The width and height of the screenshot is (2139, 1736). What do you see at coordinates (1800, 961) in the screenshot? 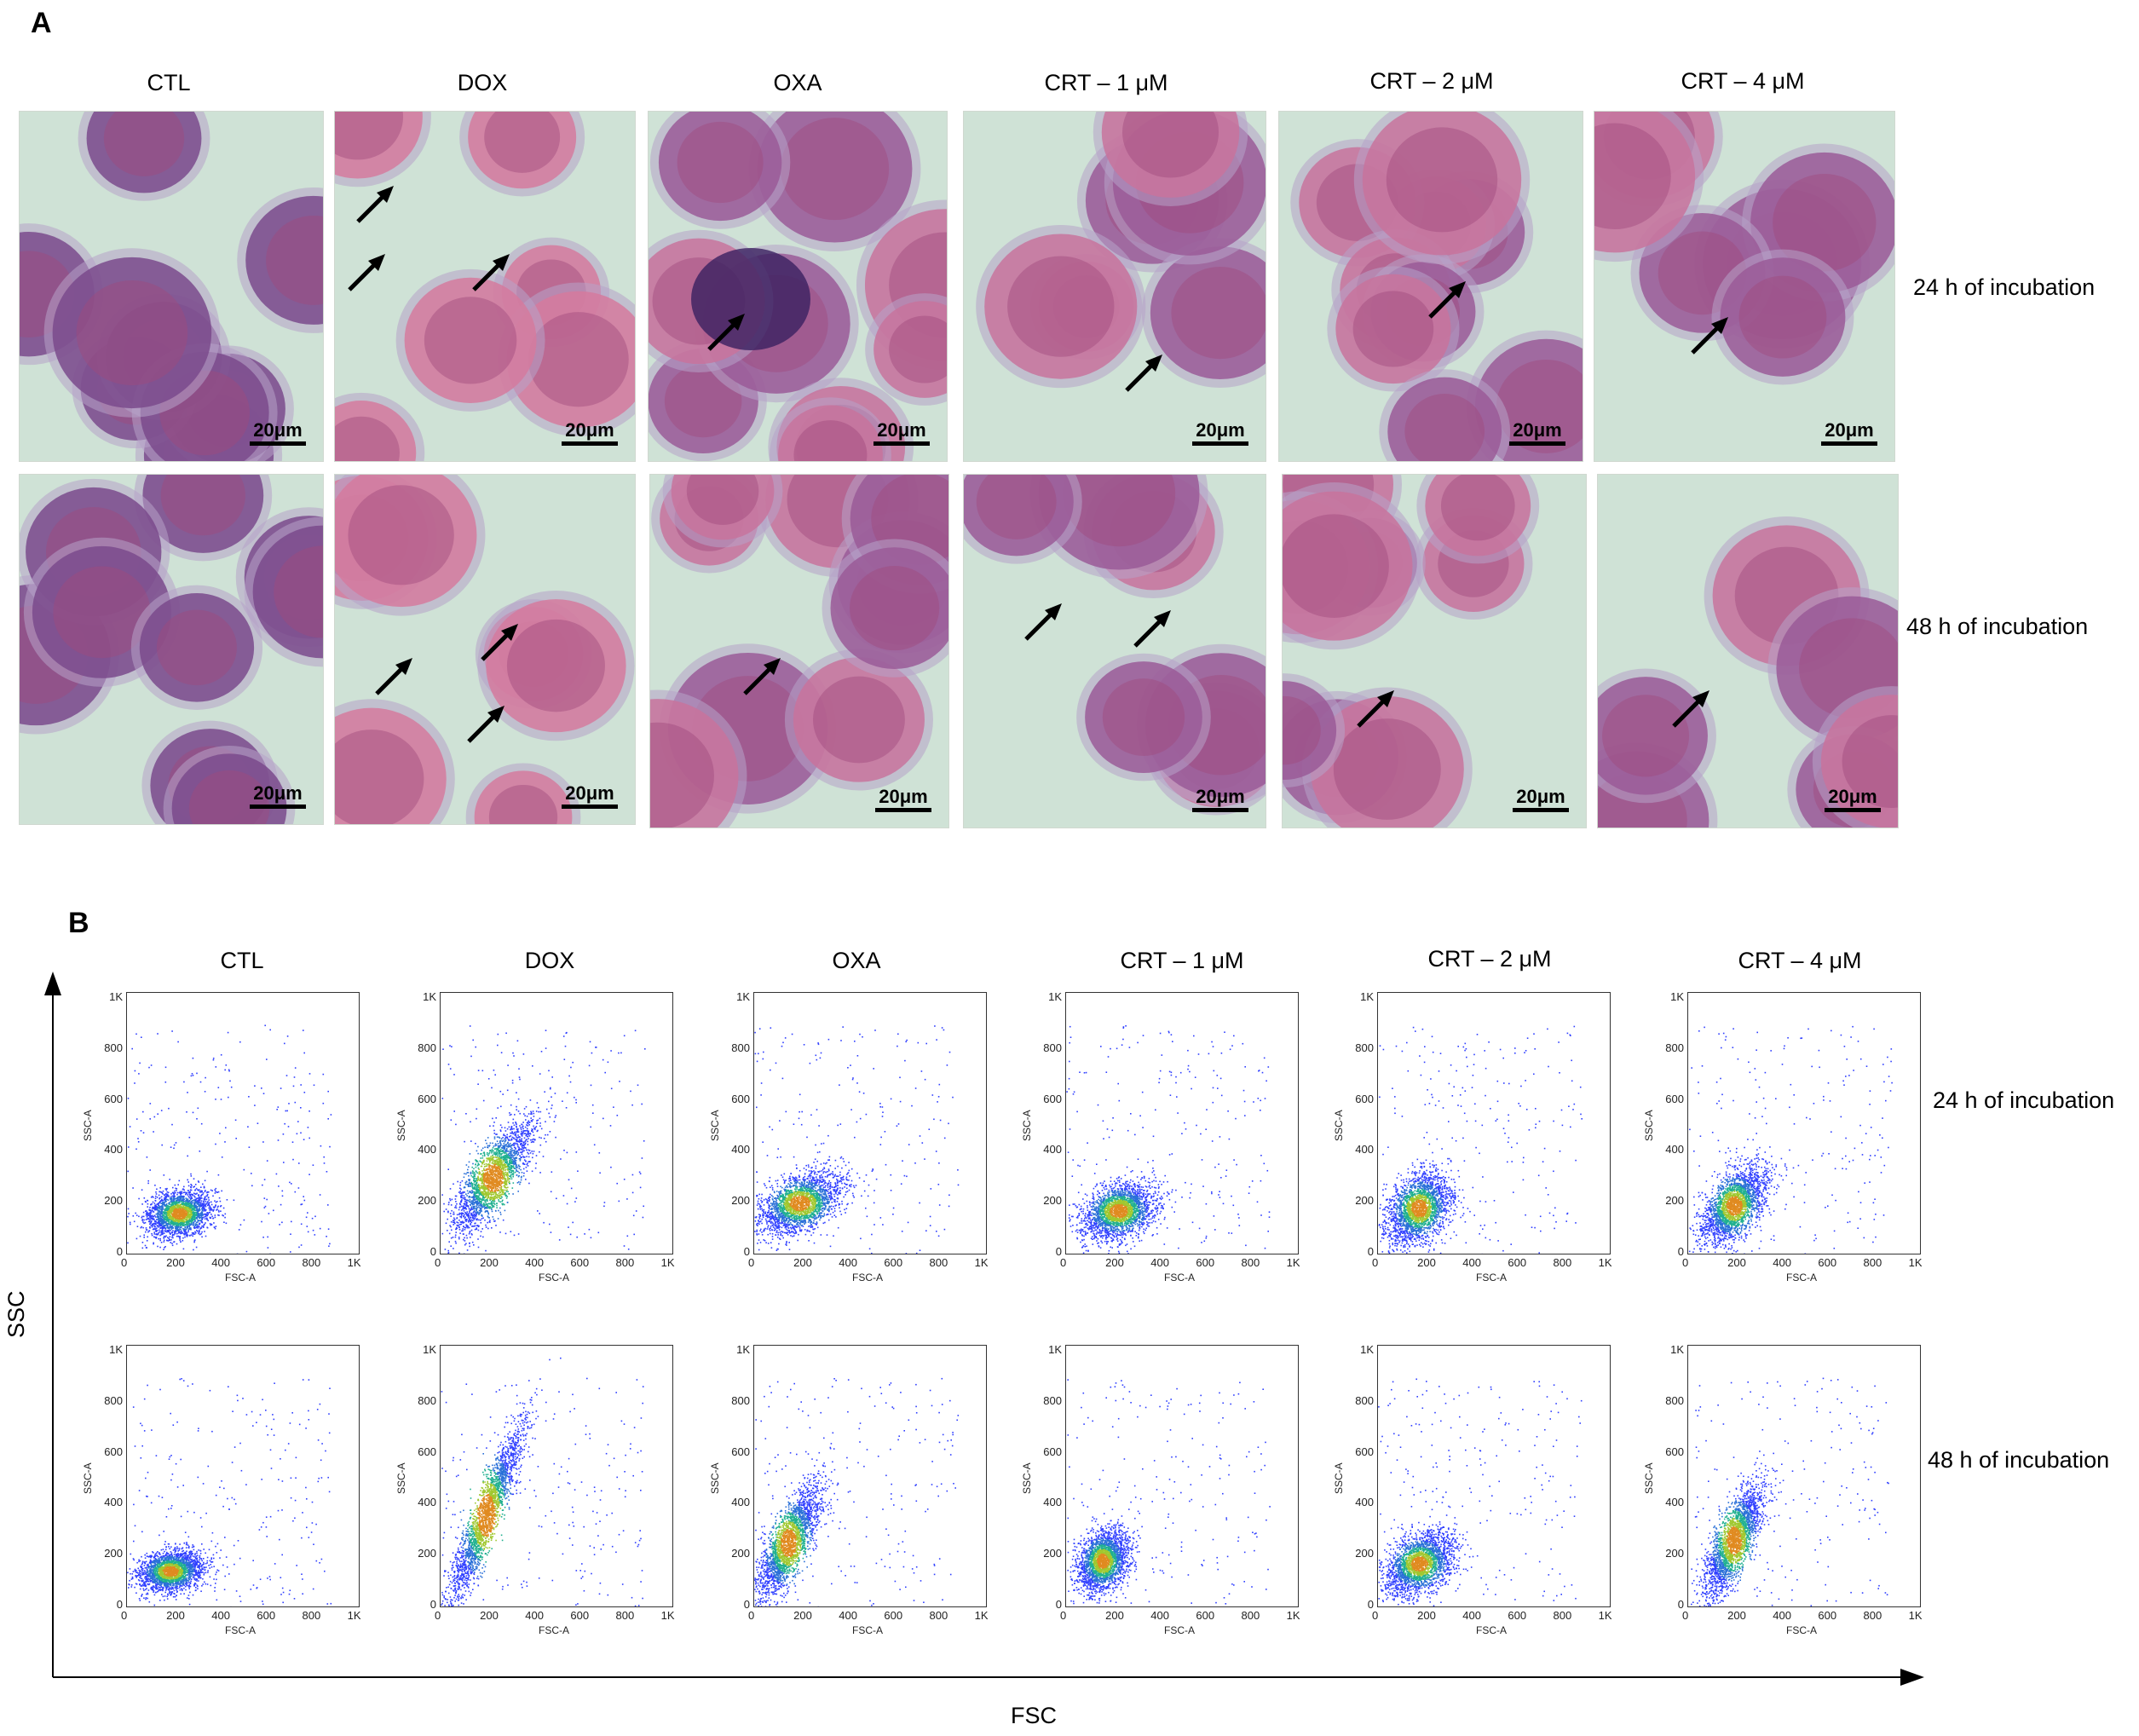
I see `b-col-crt4: CRT – 4 μM` at bounding box center [1800, 961].